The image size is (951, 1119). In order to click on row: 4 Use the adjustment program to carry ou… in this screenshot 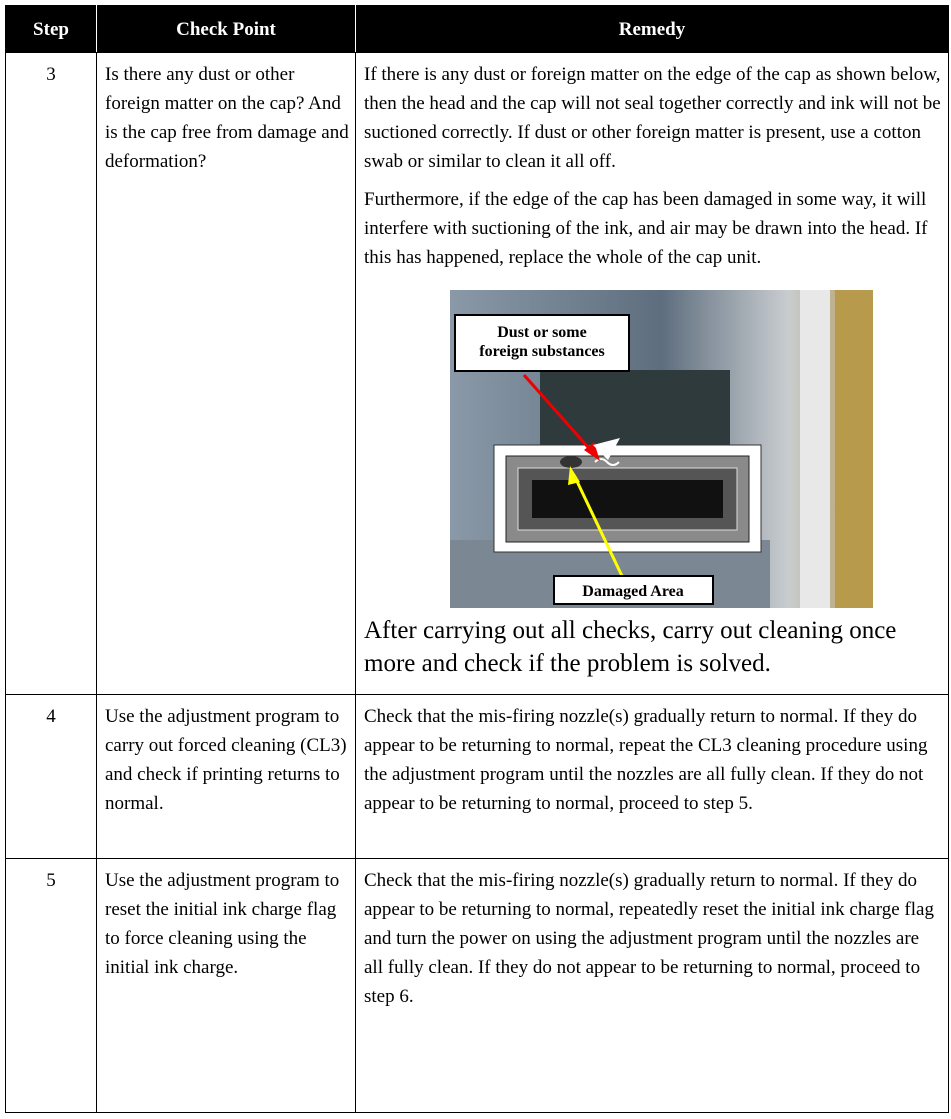, I will do `click(477, 776)`.